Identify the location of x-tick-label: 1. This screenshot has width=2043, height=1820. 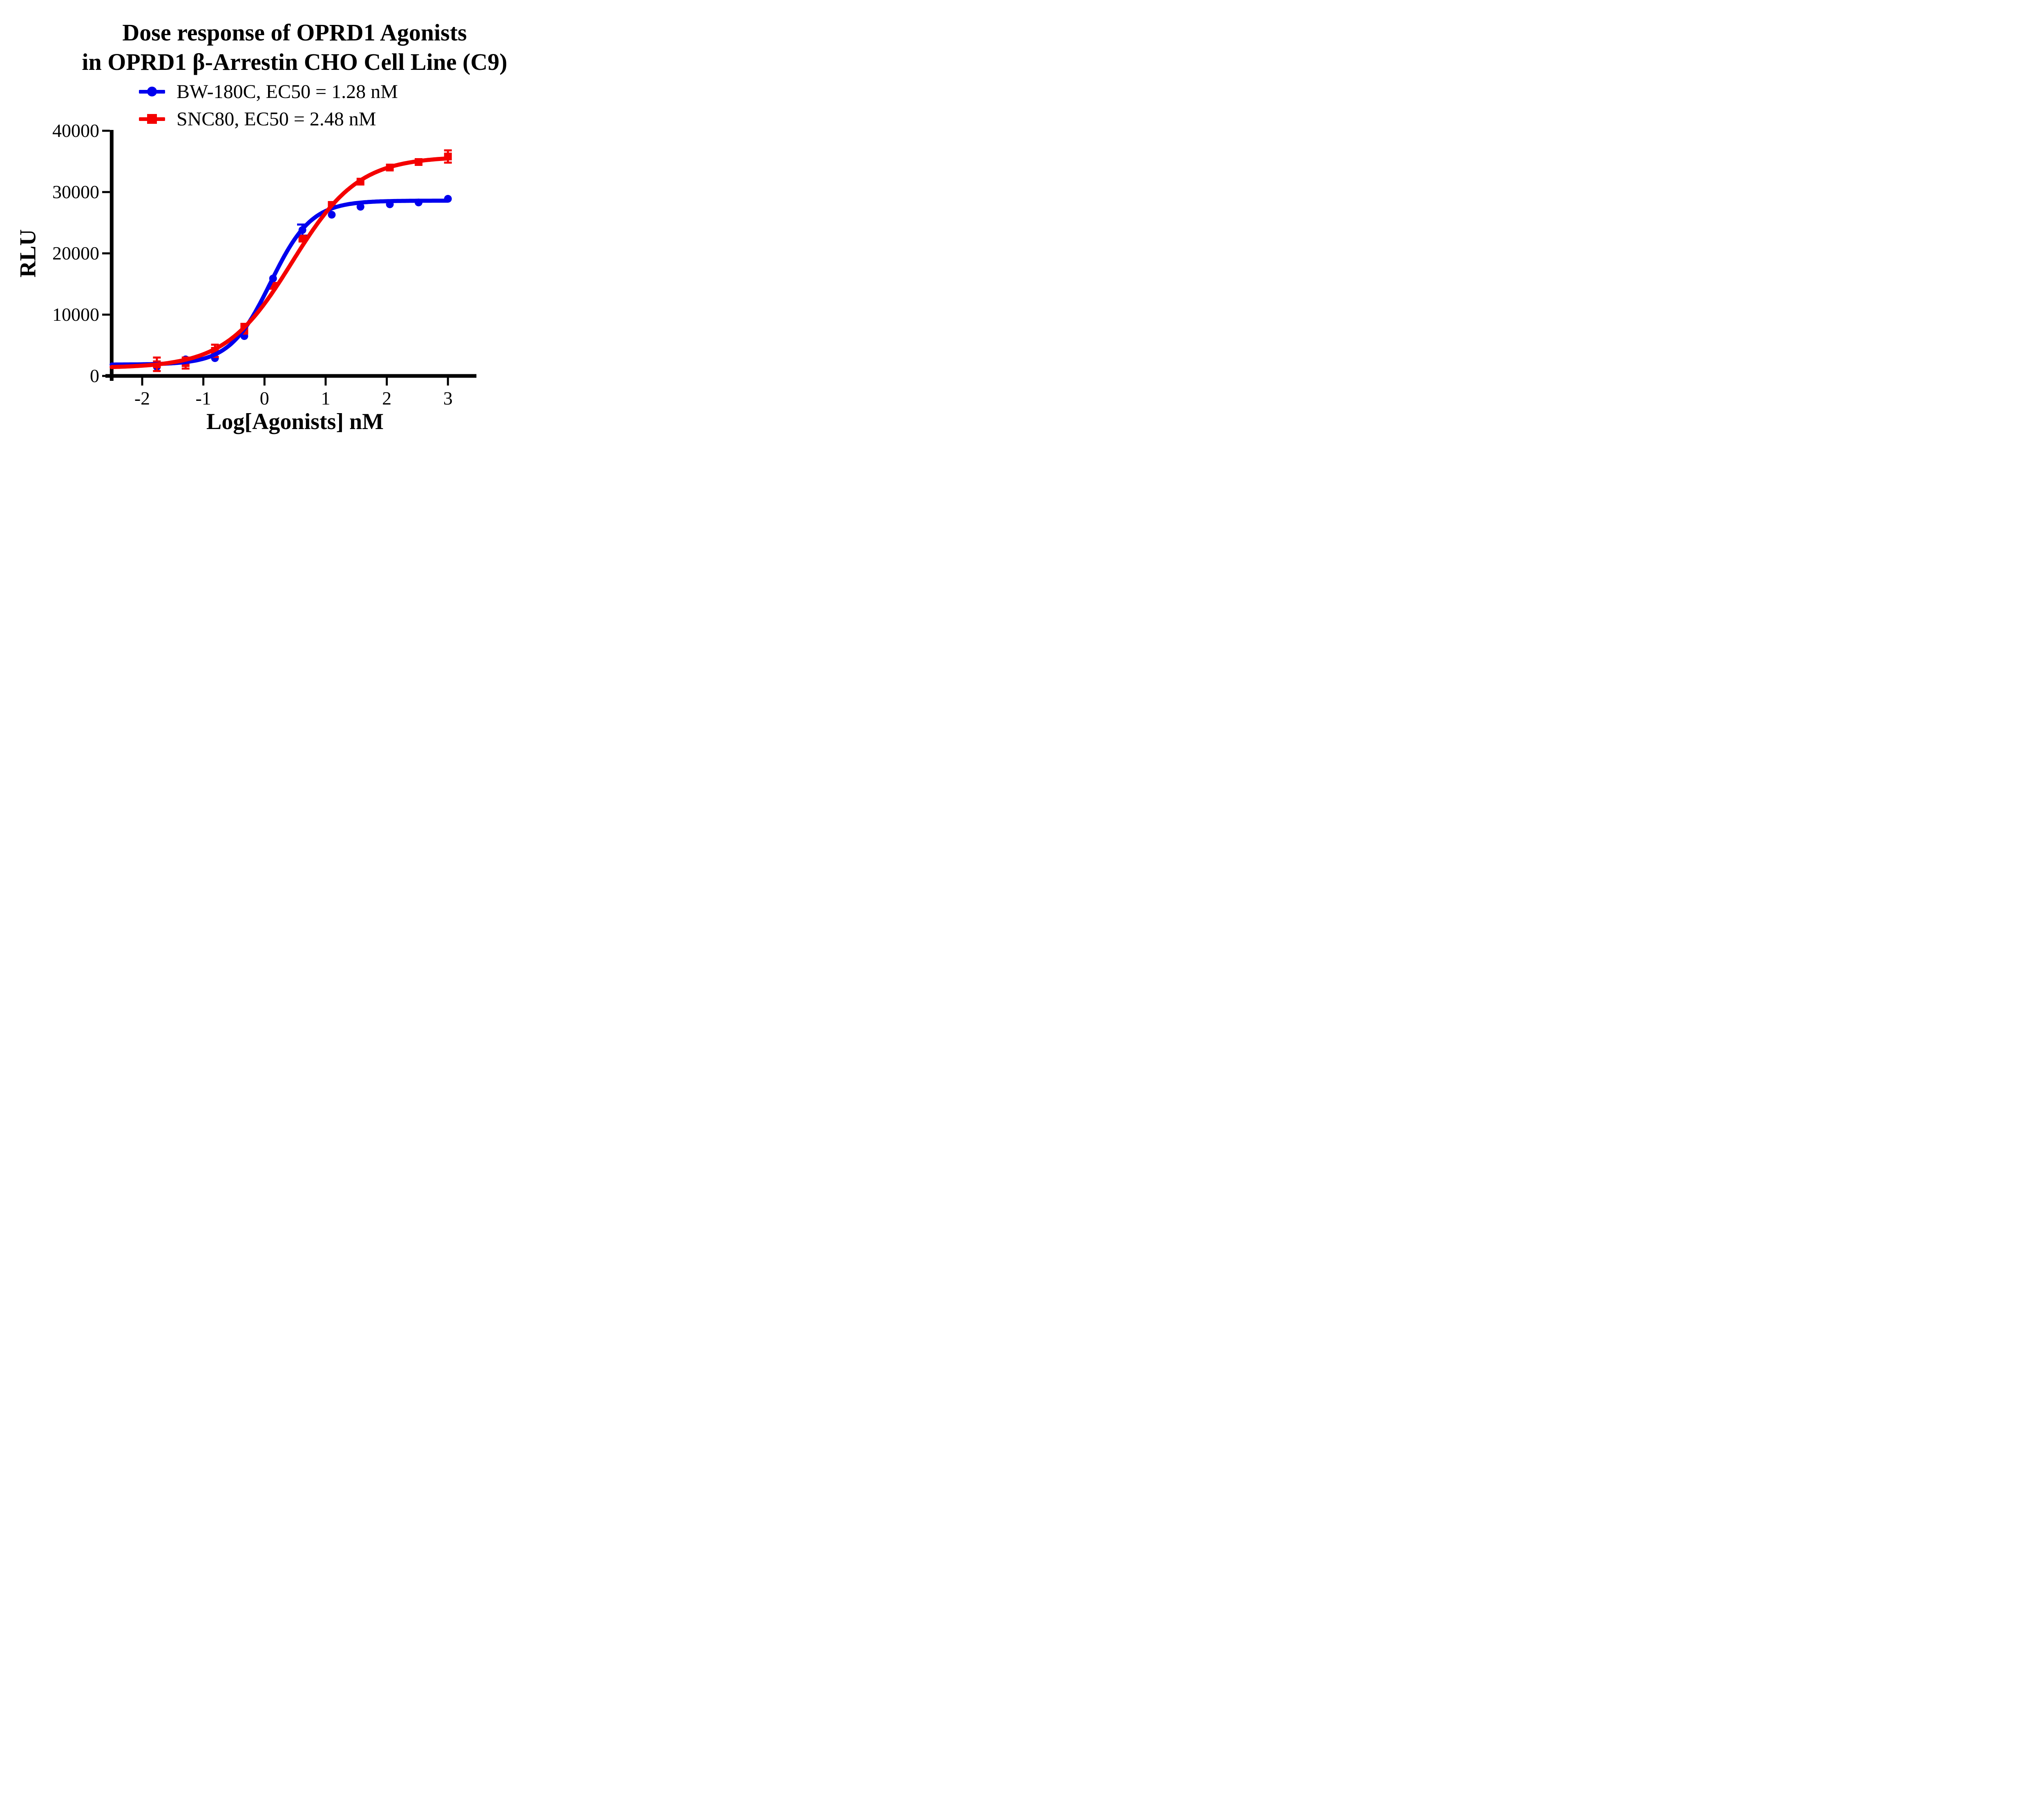
(326, 398).